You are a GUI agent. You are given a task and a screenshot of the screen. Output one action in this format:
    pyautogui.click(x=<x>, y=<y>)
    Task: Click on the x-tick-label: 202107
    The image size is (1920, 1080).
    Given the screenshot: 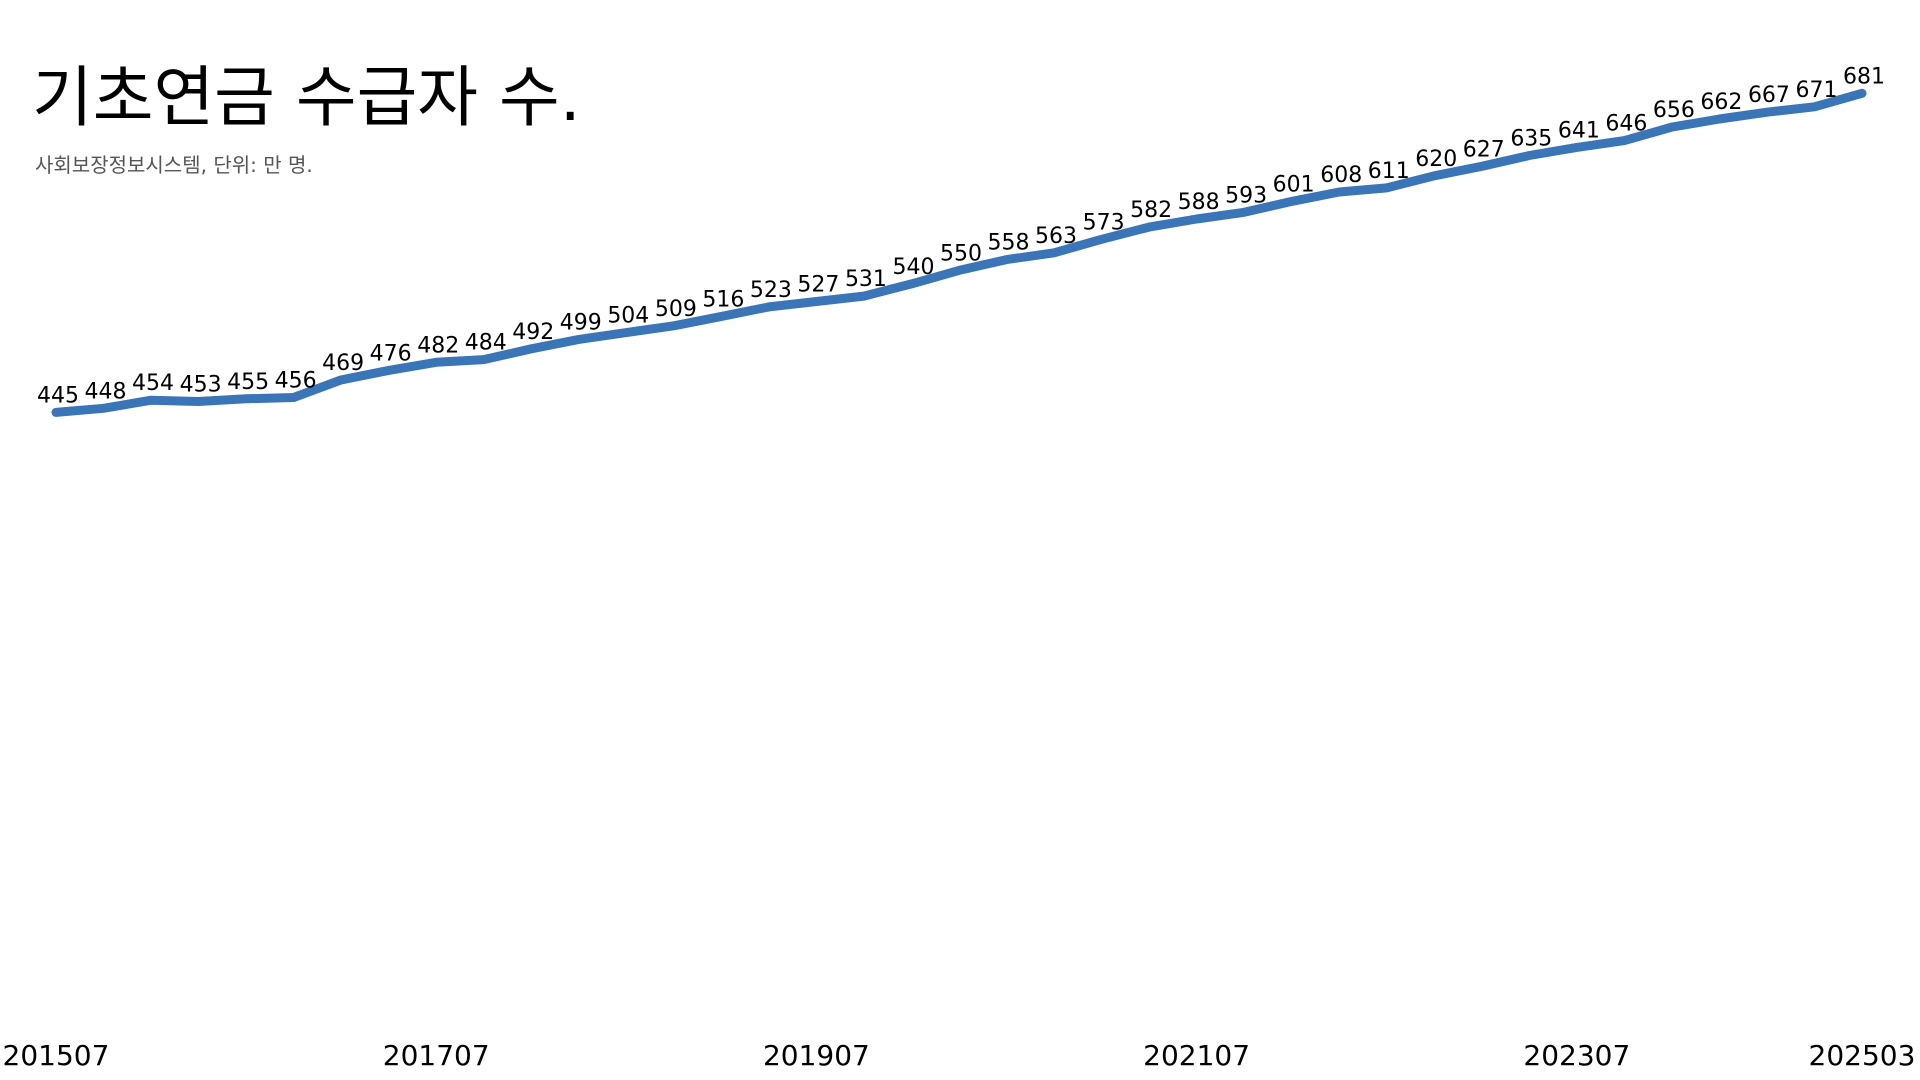 What is the action you would take?
    pyautogui.click(x=1196, y=1055)
    